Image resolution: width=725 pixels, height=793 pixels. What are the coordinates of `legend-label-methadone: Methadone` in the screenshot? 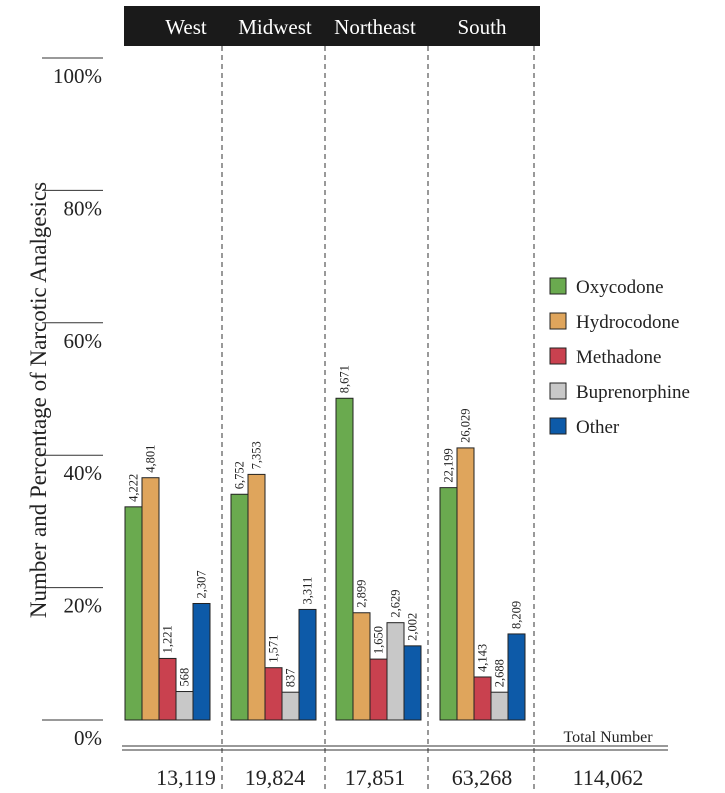 It's located at (618, 357).